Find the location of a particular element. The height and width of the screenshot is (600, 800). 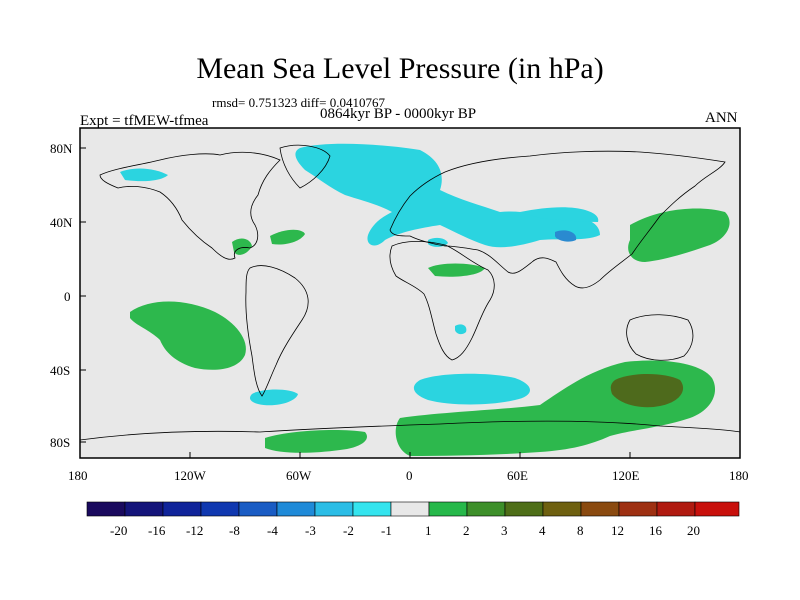

cb-label: 8 is located at coordinates (580, 530).